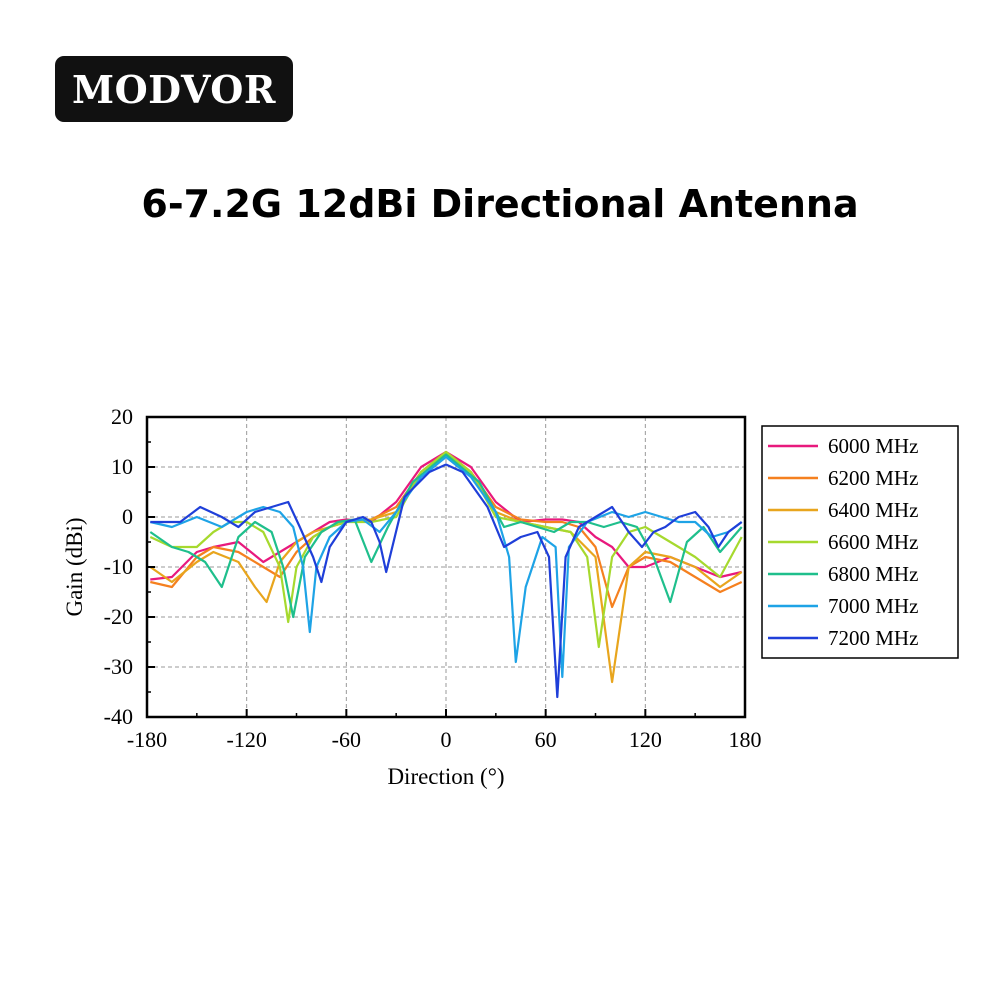  I want to click on y-axis-title: Gain (dBi), so click(74, 566).